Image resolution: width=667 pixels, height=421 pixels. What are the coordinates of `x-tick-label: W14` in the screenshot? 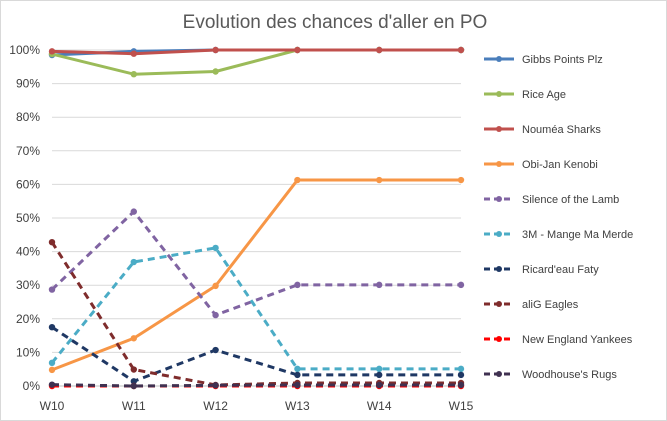 It's located at (379, 406).